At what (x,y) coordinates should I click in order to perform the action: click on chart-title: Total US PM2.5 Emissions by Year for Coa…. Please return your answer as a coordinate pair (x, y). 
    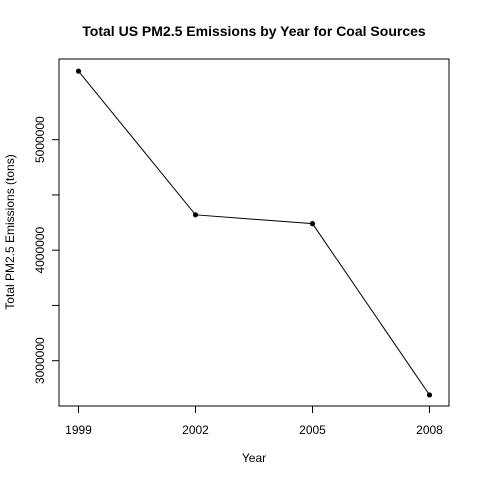
    Looking at the image, I should click on (254, 31).